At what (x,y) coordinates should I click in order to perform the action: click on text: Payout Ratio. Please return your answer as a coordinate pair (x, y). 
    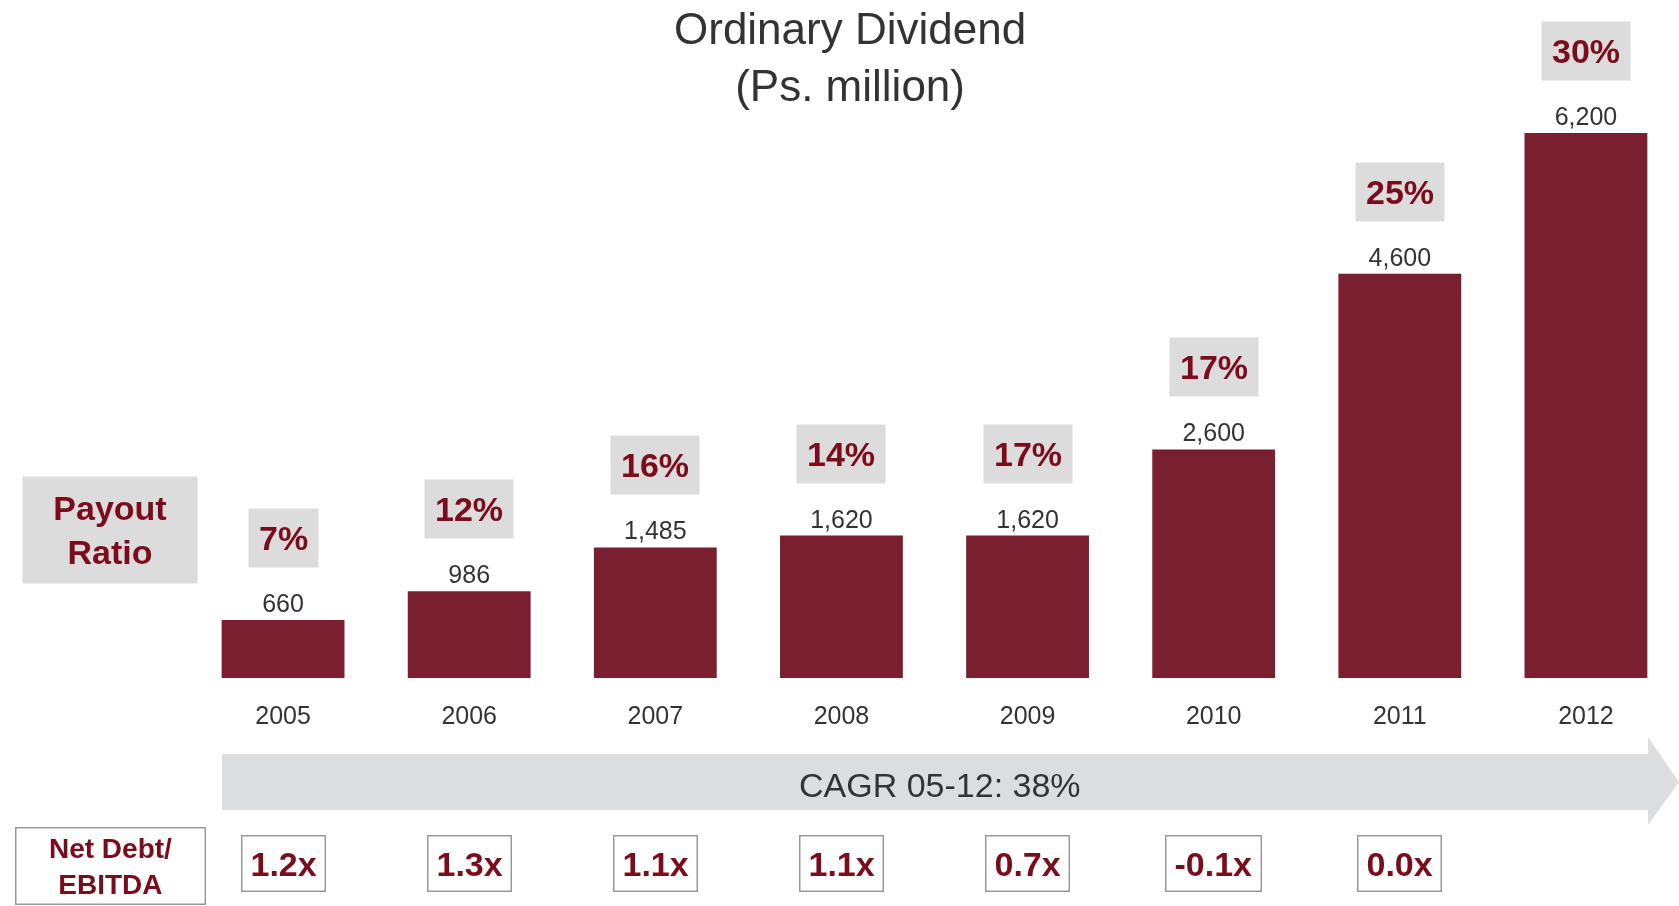
    Looking at the image, I should click on (110, 530).